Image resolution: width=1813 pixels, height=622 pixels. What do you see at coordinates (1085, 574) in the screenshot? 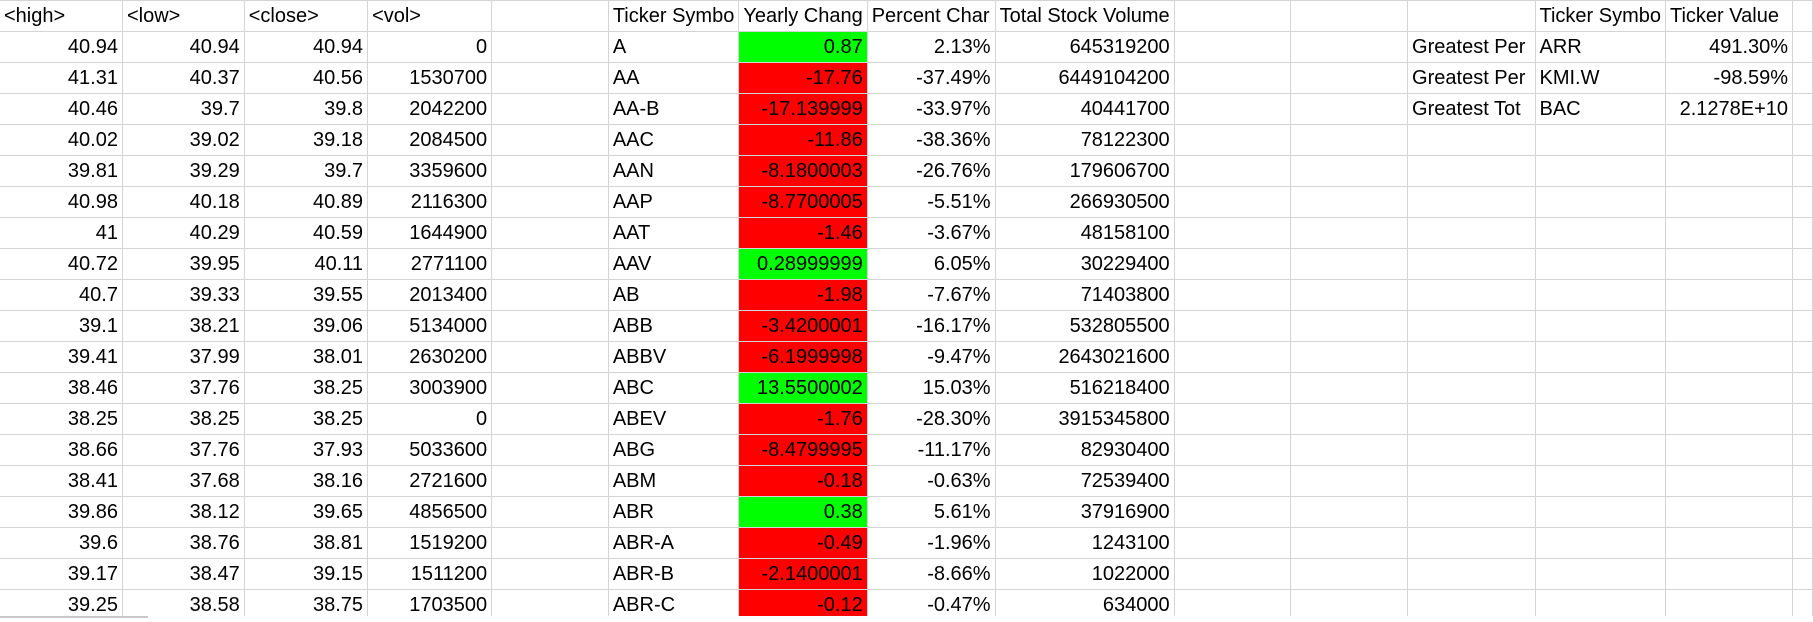
I see `cell-total-stock-volume: 1022000` at bounding box center [1085, 574].